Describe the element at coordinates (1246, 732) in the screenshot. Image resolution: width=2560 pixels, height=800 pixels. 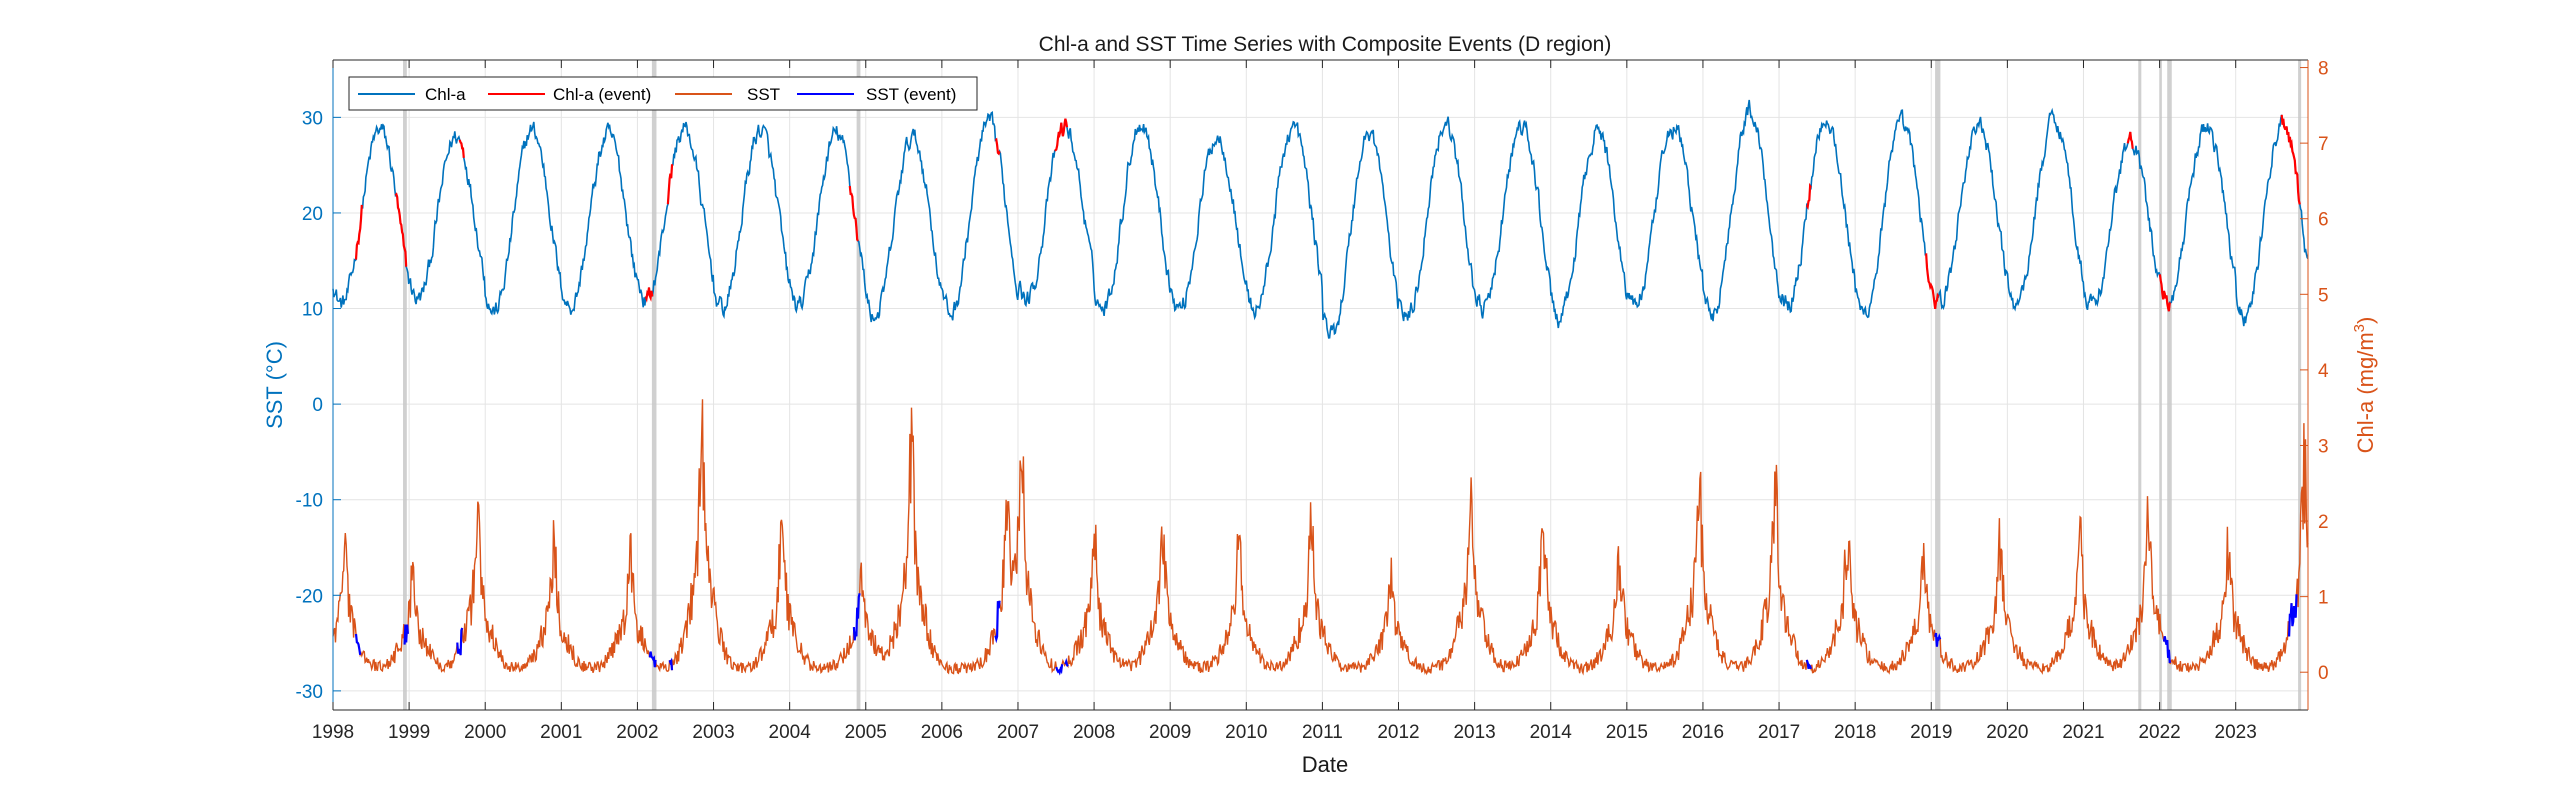
I see `x-tick-label-2010: 2010` at that location.